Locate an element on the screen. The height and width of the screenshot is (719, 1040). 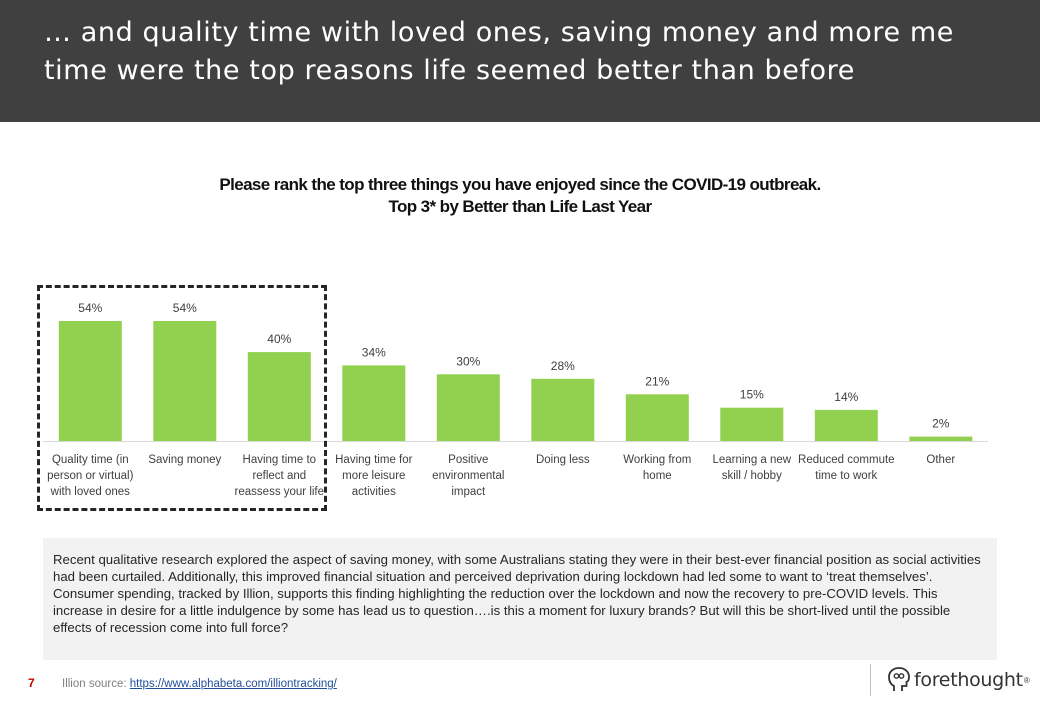
source-label: Illion source: is located at coordinates (96, 684).